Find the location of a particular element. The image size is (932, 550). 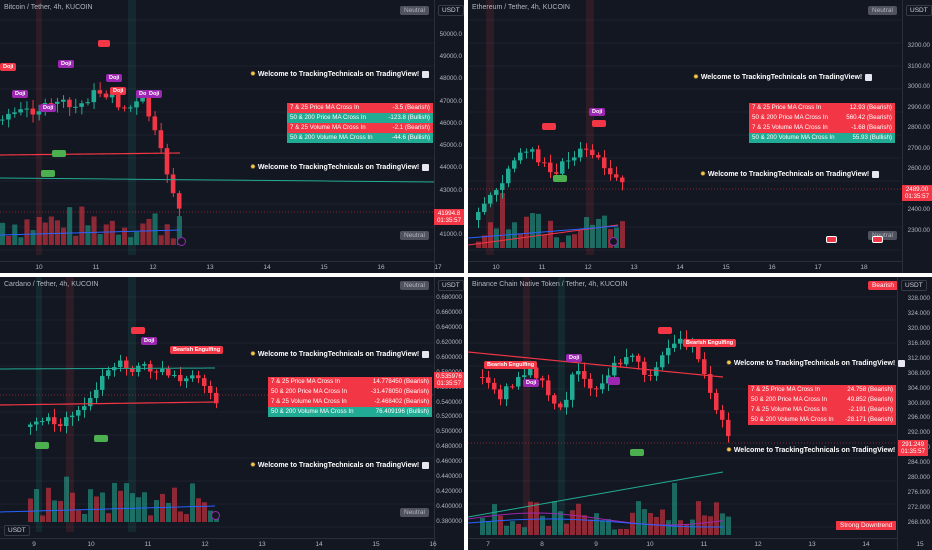

time-axis: 9 10 11 12 13 14 15 16 is located at coordinates (218, 544).